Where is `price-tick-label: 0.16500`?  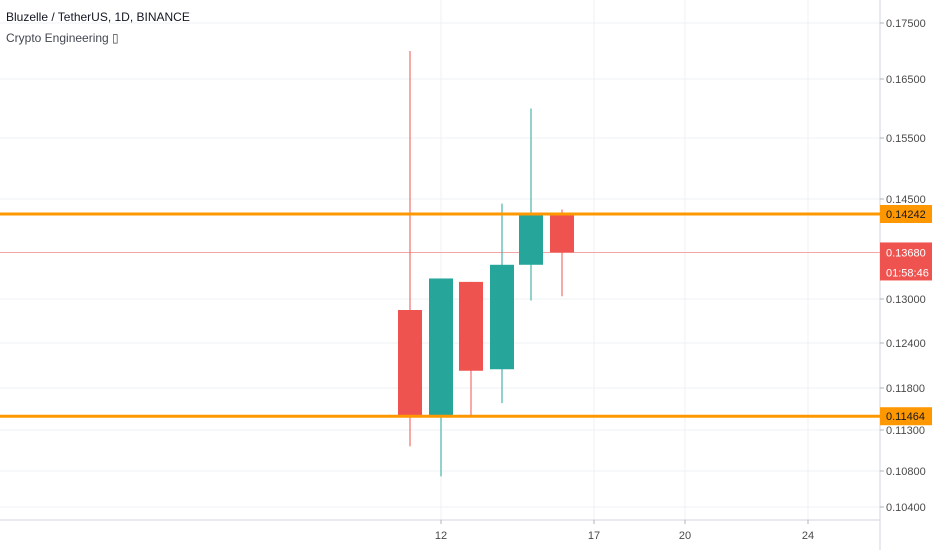 price-tick-label: 0.16500 is located at coordinates (906, 80).